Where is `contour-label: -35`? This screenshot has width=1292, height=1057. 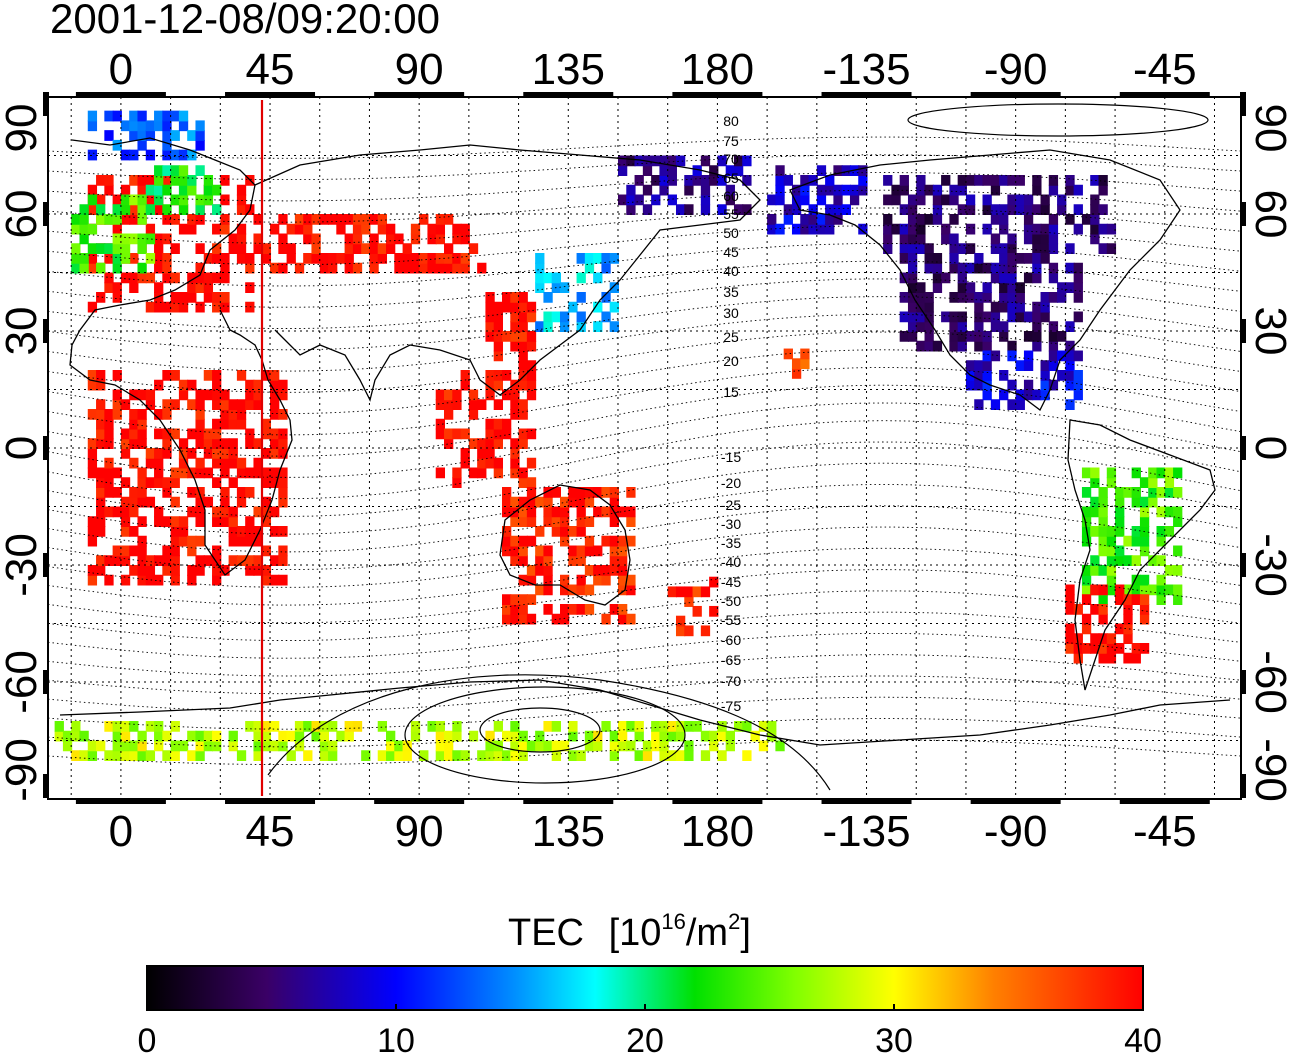 contour-label: -35 is located at coordinates (731, 543).